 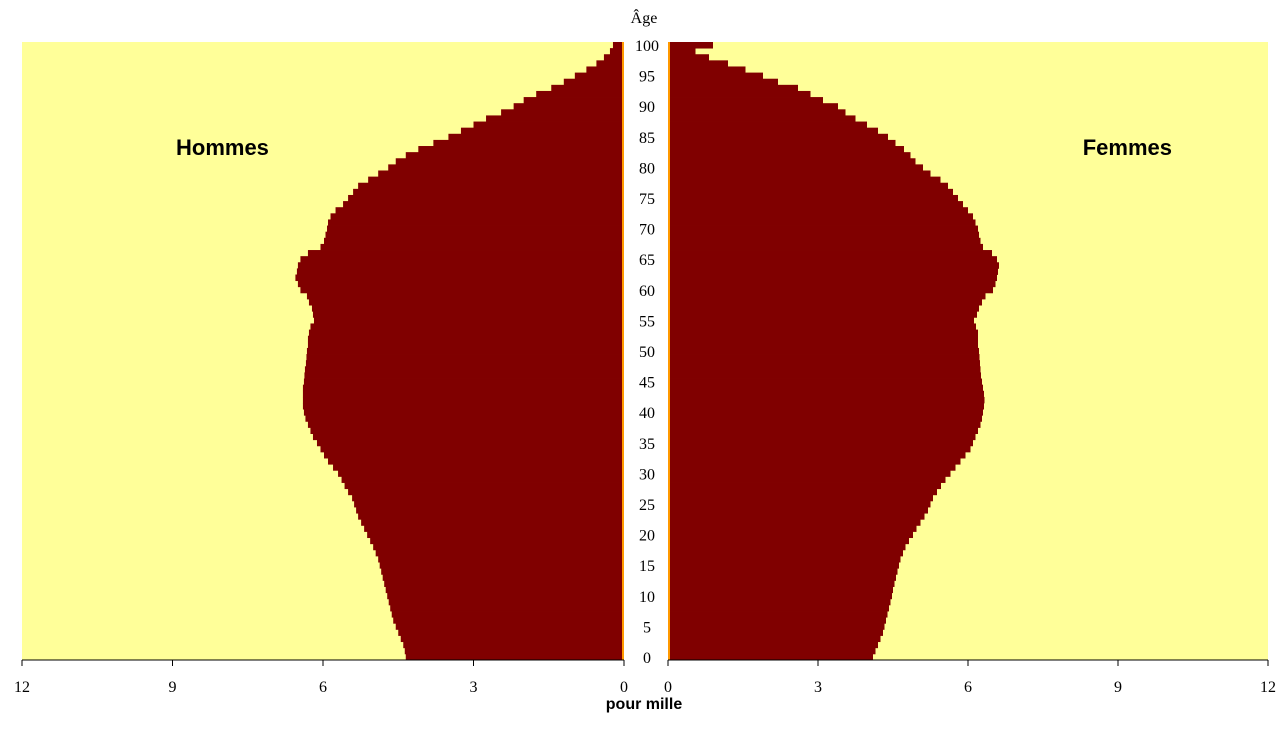 What do you see at coordinates (668, 687) in the screenshot?
I see `right-x-tick-label-0: 0` at bounding box center [668, 687].